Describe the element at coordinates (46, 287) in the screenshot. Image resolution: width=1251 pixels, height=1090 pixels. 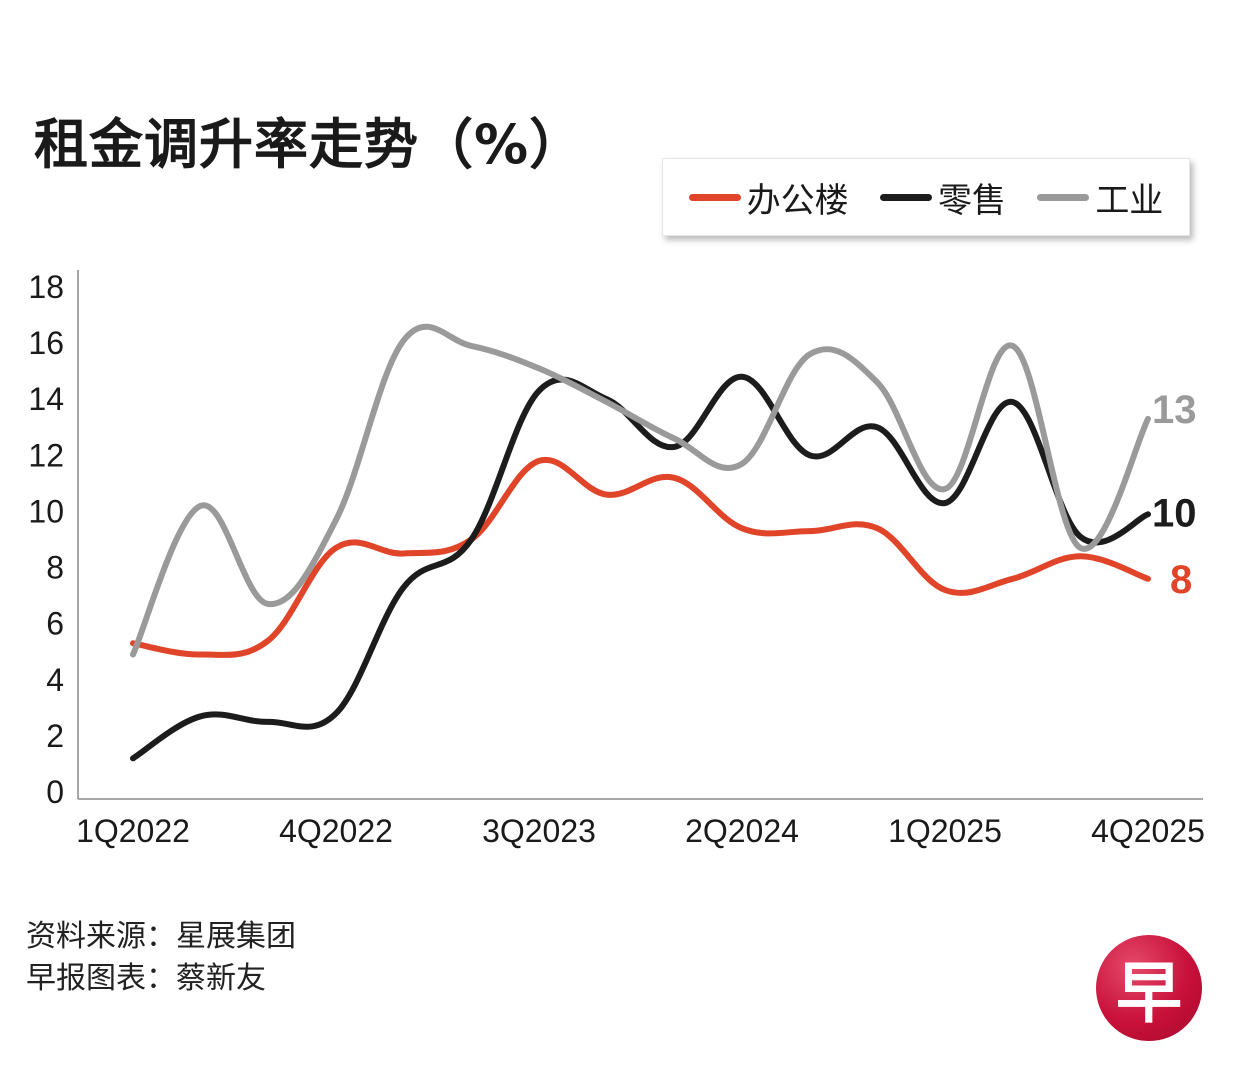
I see `y-tick-label: 18` at that location.